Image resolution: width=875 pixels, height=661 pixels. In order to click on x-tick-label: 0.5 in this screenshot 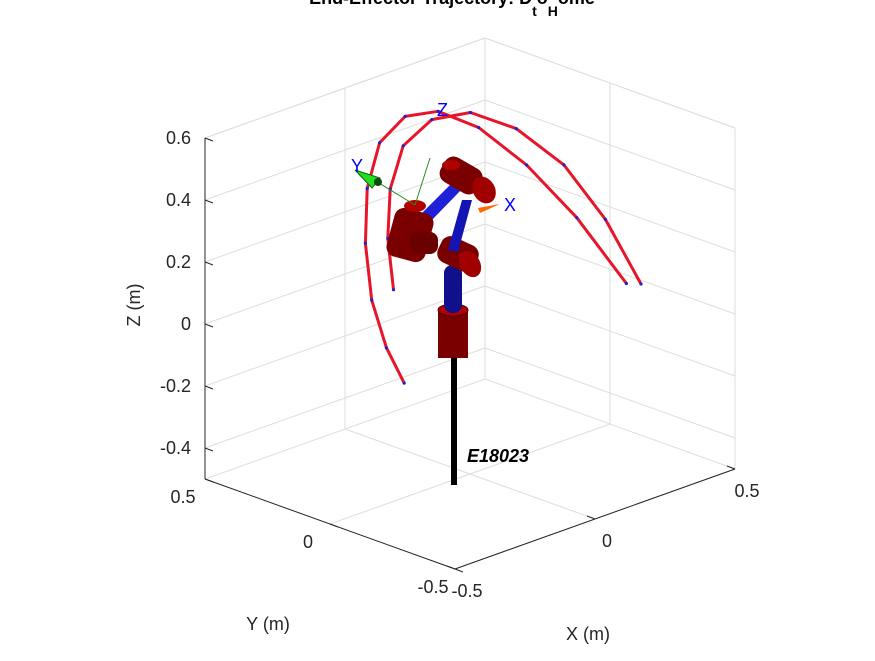, I will do `click(746, 491)`.